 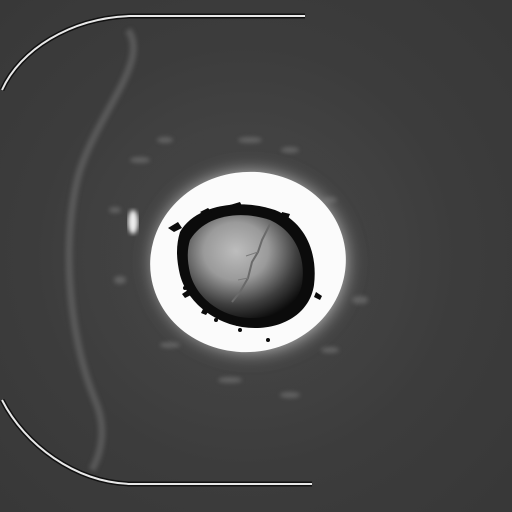 I want to click on rim-flecks, so click(x=245, y=272).